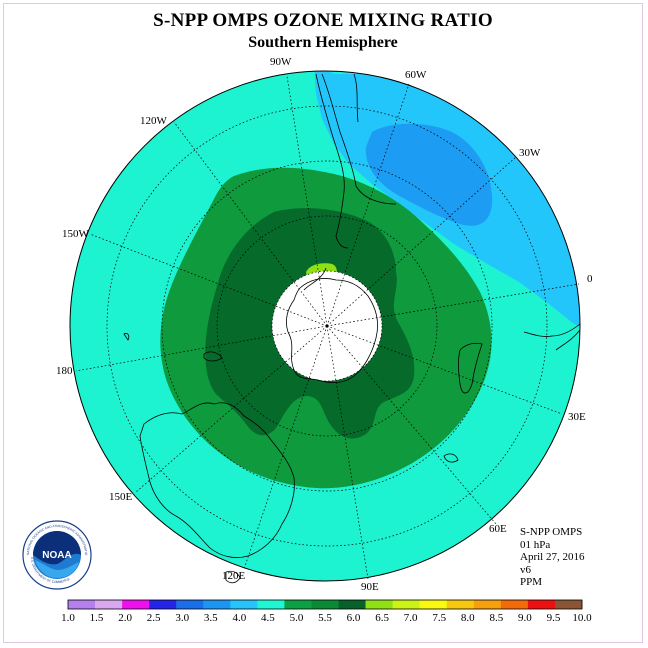  Describe the element at coordinates (76, 234) in the screenshot. I see `lon-label-150w: 150W` at that location.